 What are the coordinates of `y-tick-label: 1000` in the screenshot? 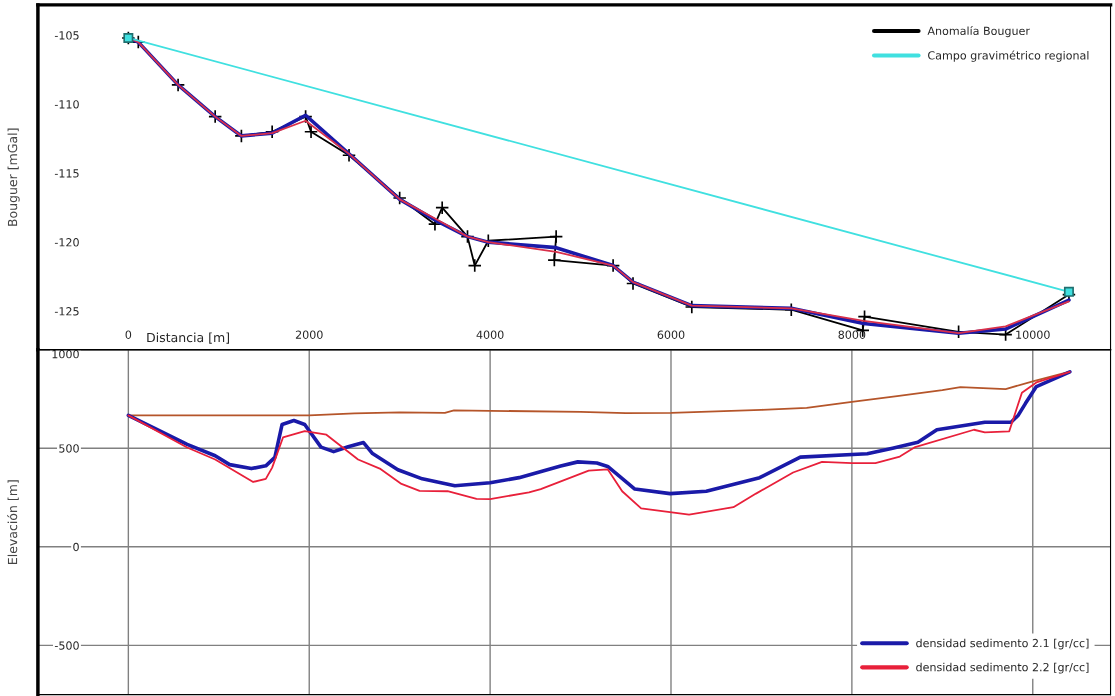 It's located at (65, 354).